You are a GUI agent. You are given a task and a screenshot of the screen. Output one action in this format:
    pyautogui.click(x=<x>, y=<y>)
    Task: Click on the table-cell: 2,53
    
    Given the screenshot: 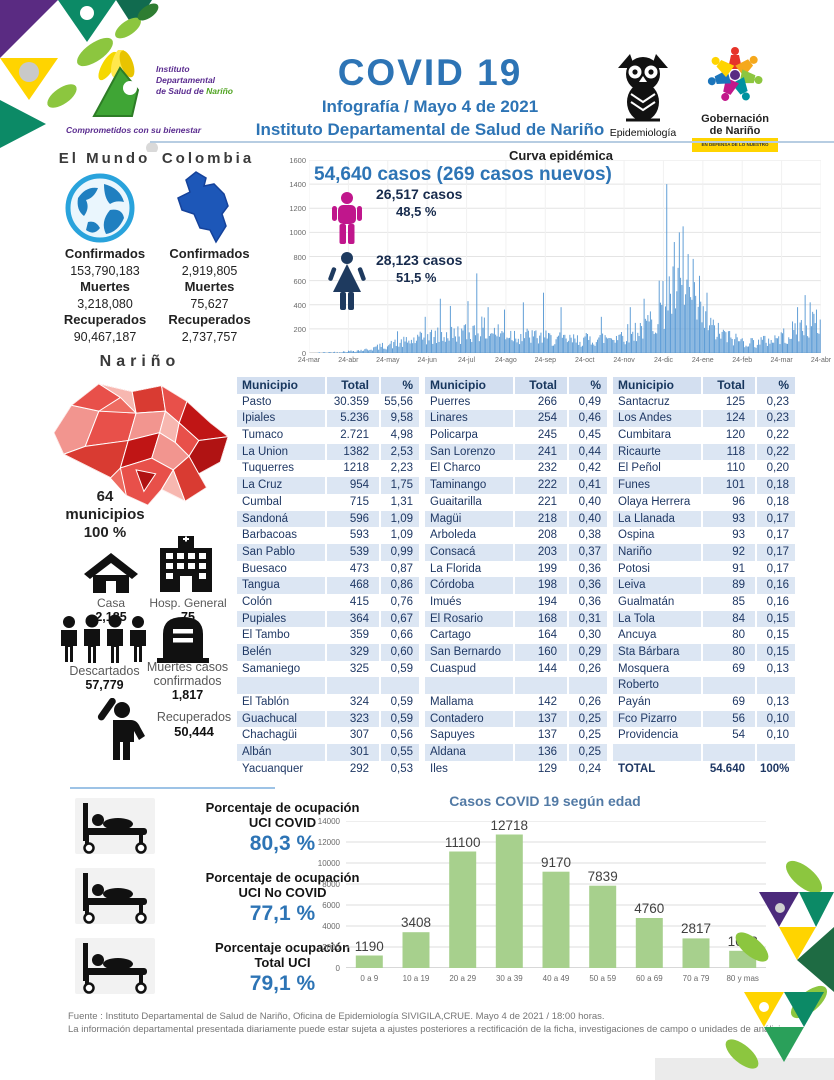 What is the action you would take?
    pyautogui.click(x=400, y=452)
    